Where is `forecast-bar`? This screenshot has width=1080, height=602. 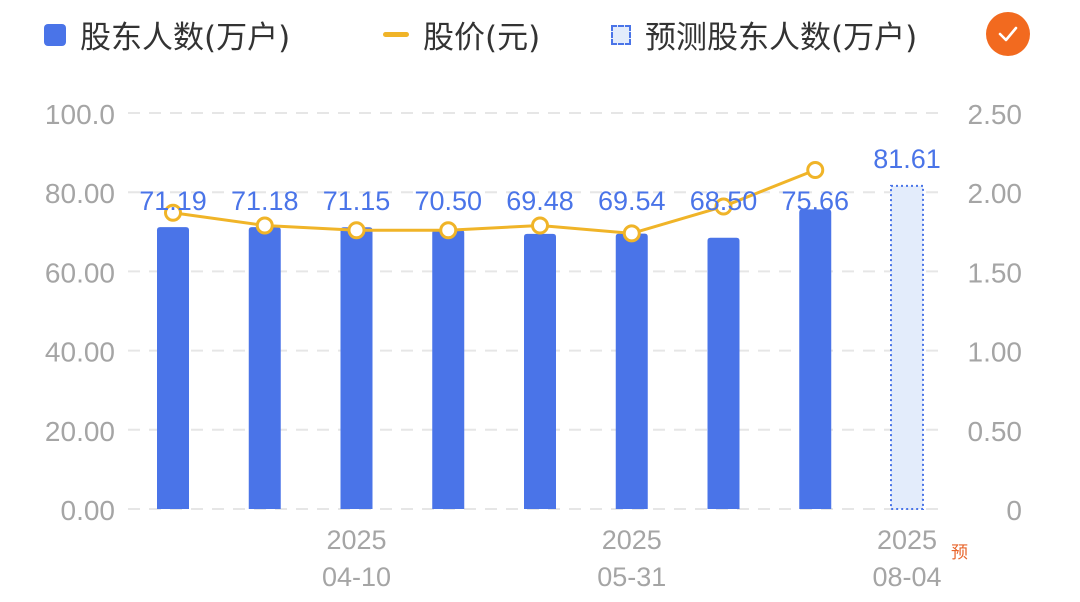 forecast-bar is located at coordinates (907, 347).